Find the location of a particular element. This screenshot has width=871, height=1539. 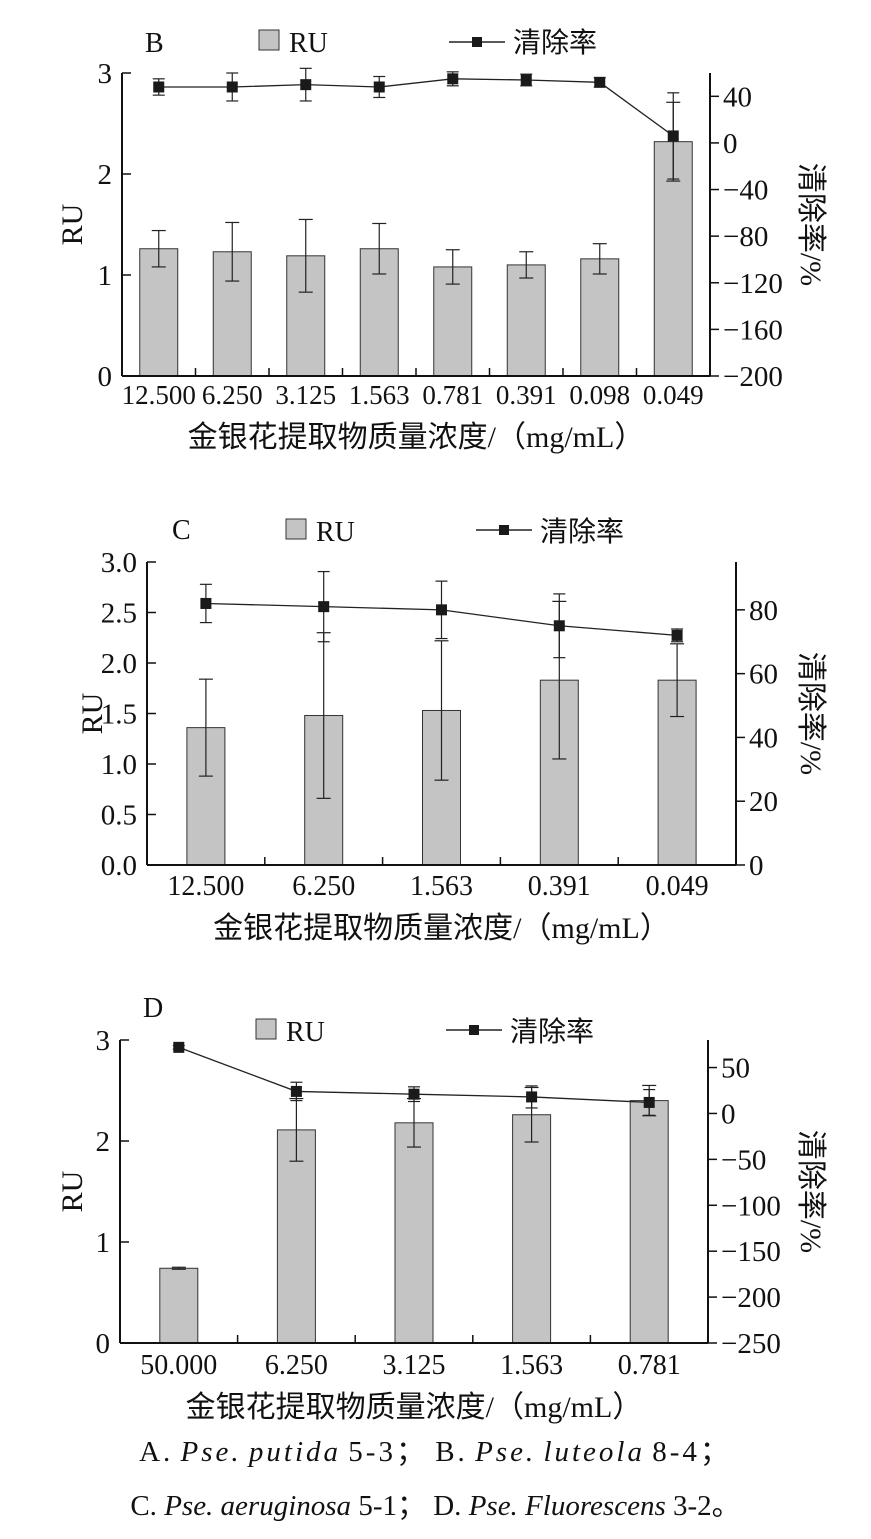

y-tick-label: 1.5 is located at coordinates (119, 715).